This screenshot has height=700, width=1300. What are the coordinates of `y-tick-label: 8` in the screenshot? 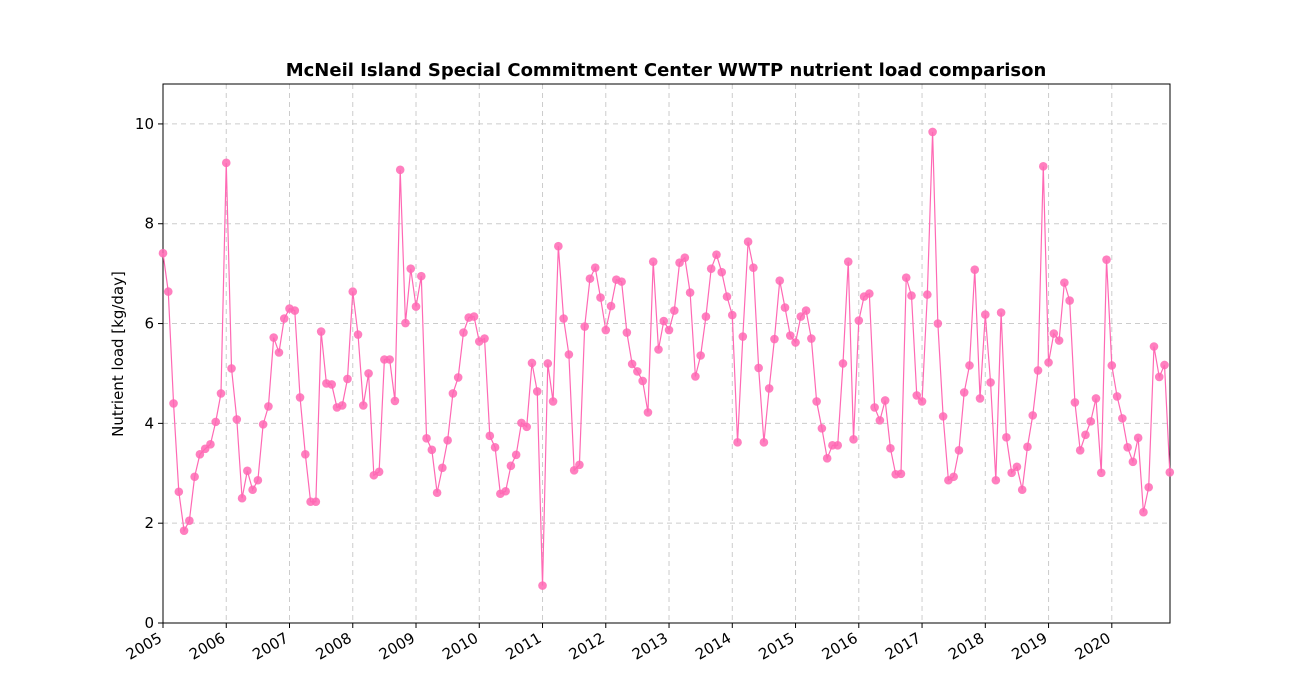 It's located at (149, 224).